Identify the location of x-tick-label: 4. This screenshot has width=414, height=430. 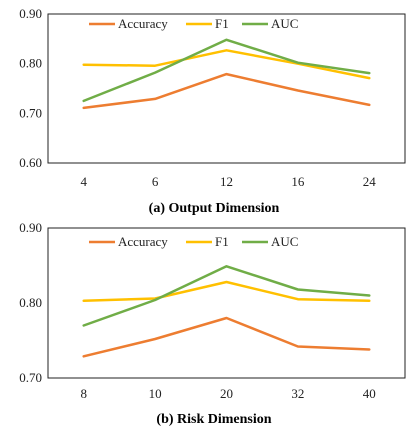
(83, 181).